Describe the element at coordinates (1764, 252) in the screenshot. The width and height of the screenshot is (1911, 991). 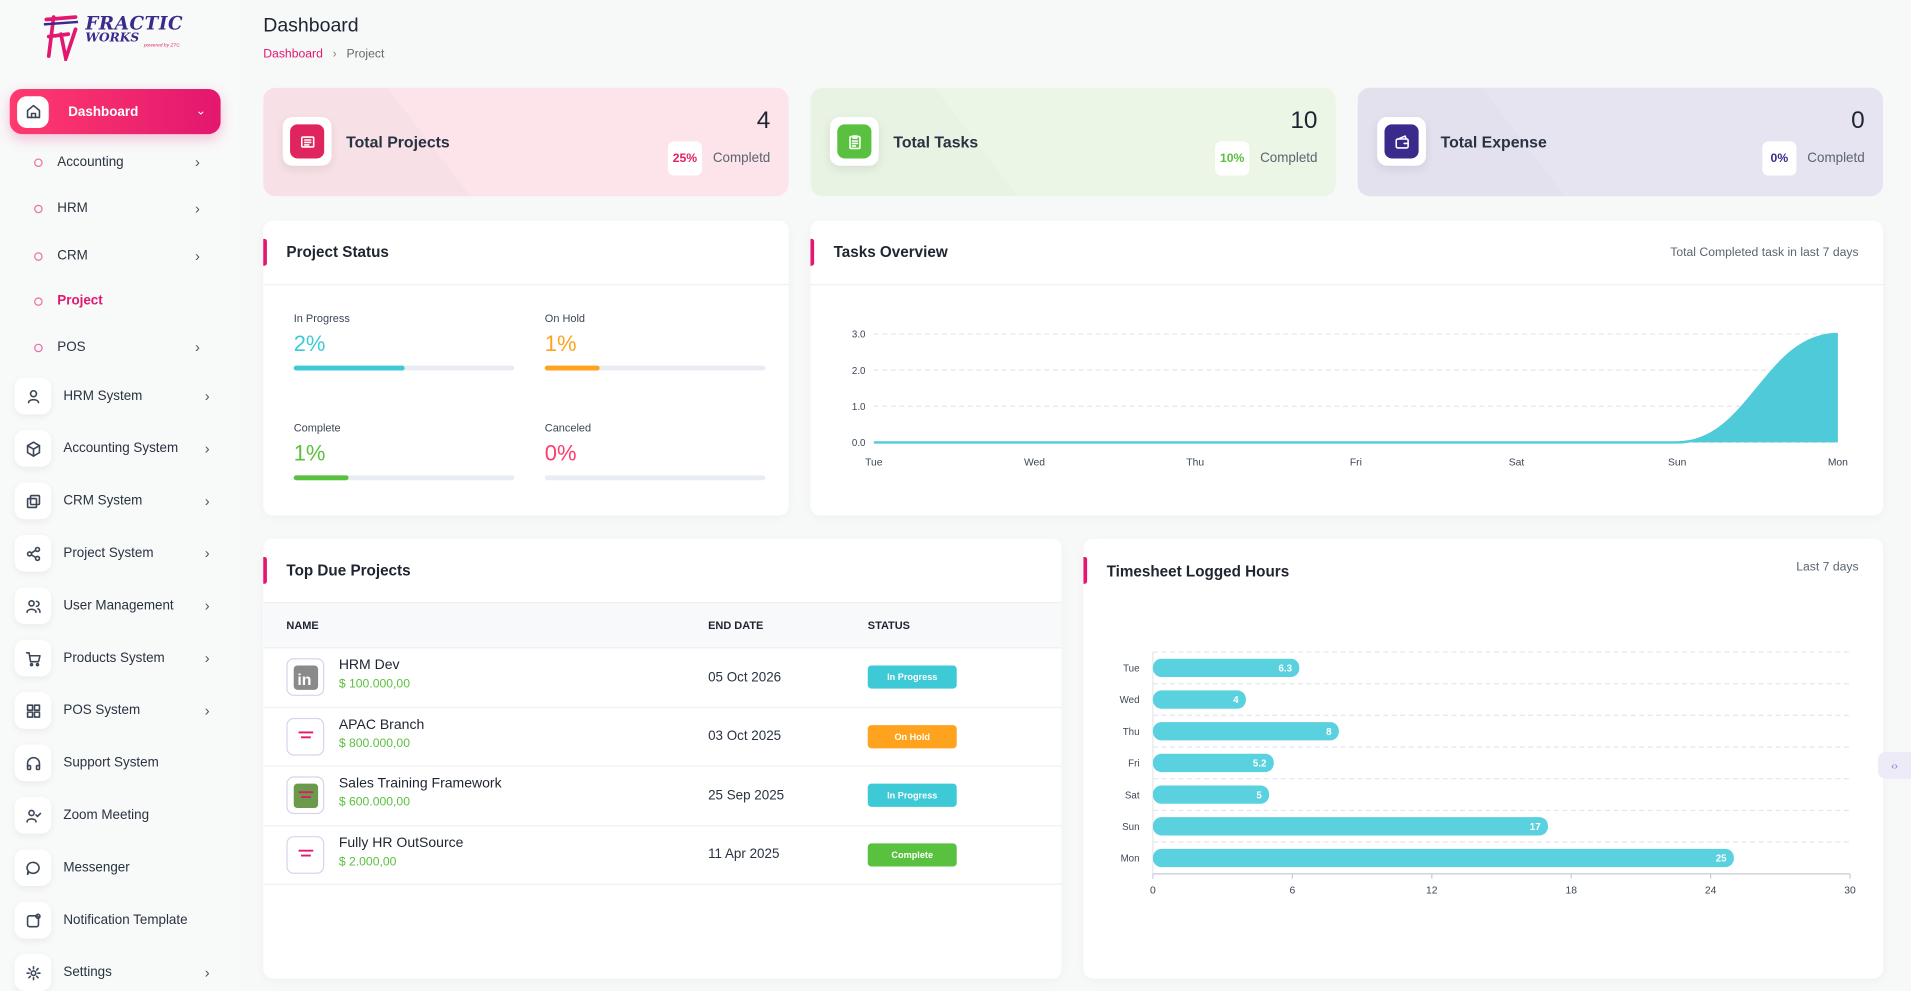
I see `card-subtitle: Total Completed task in last 7 days` at that location.